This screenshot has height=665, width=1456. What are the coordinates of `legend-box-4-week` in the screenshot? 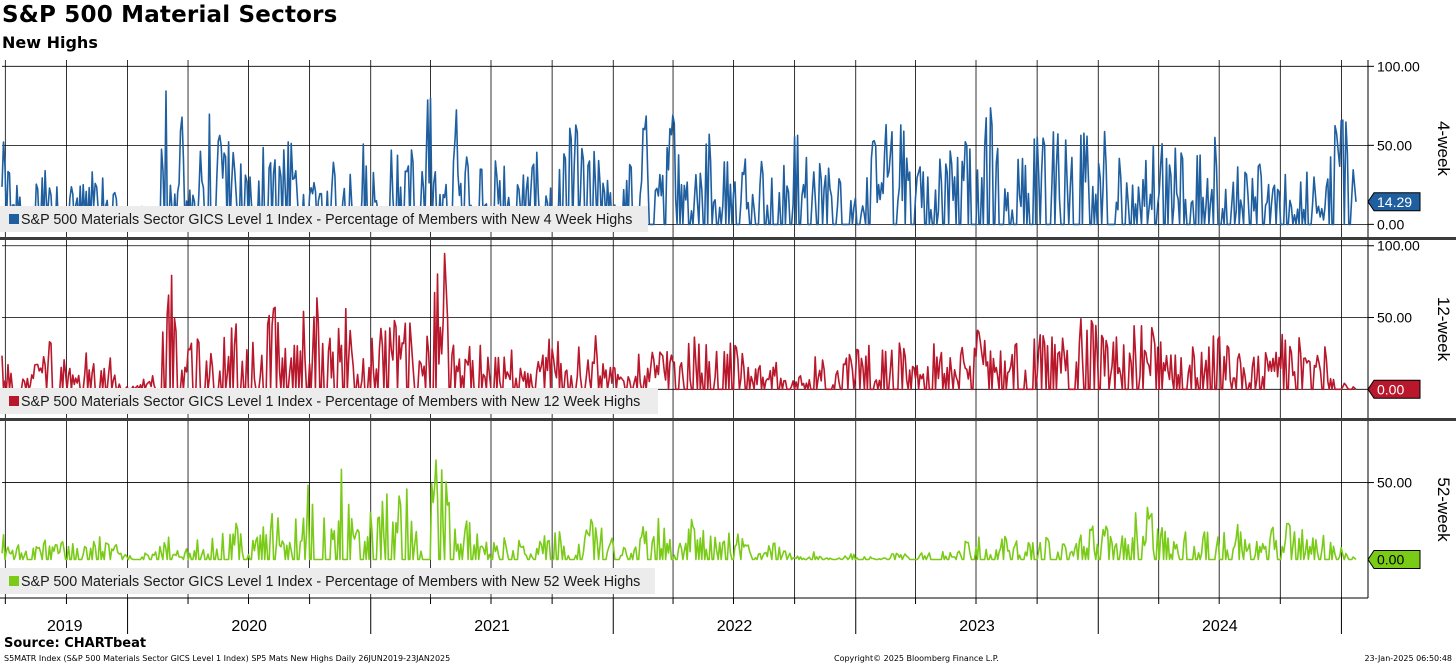 It's located at (324, 219).